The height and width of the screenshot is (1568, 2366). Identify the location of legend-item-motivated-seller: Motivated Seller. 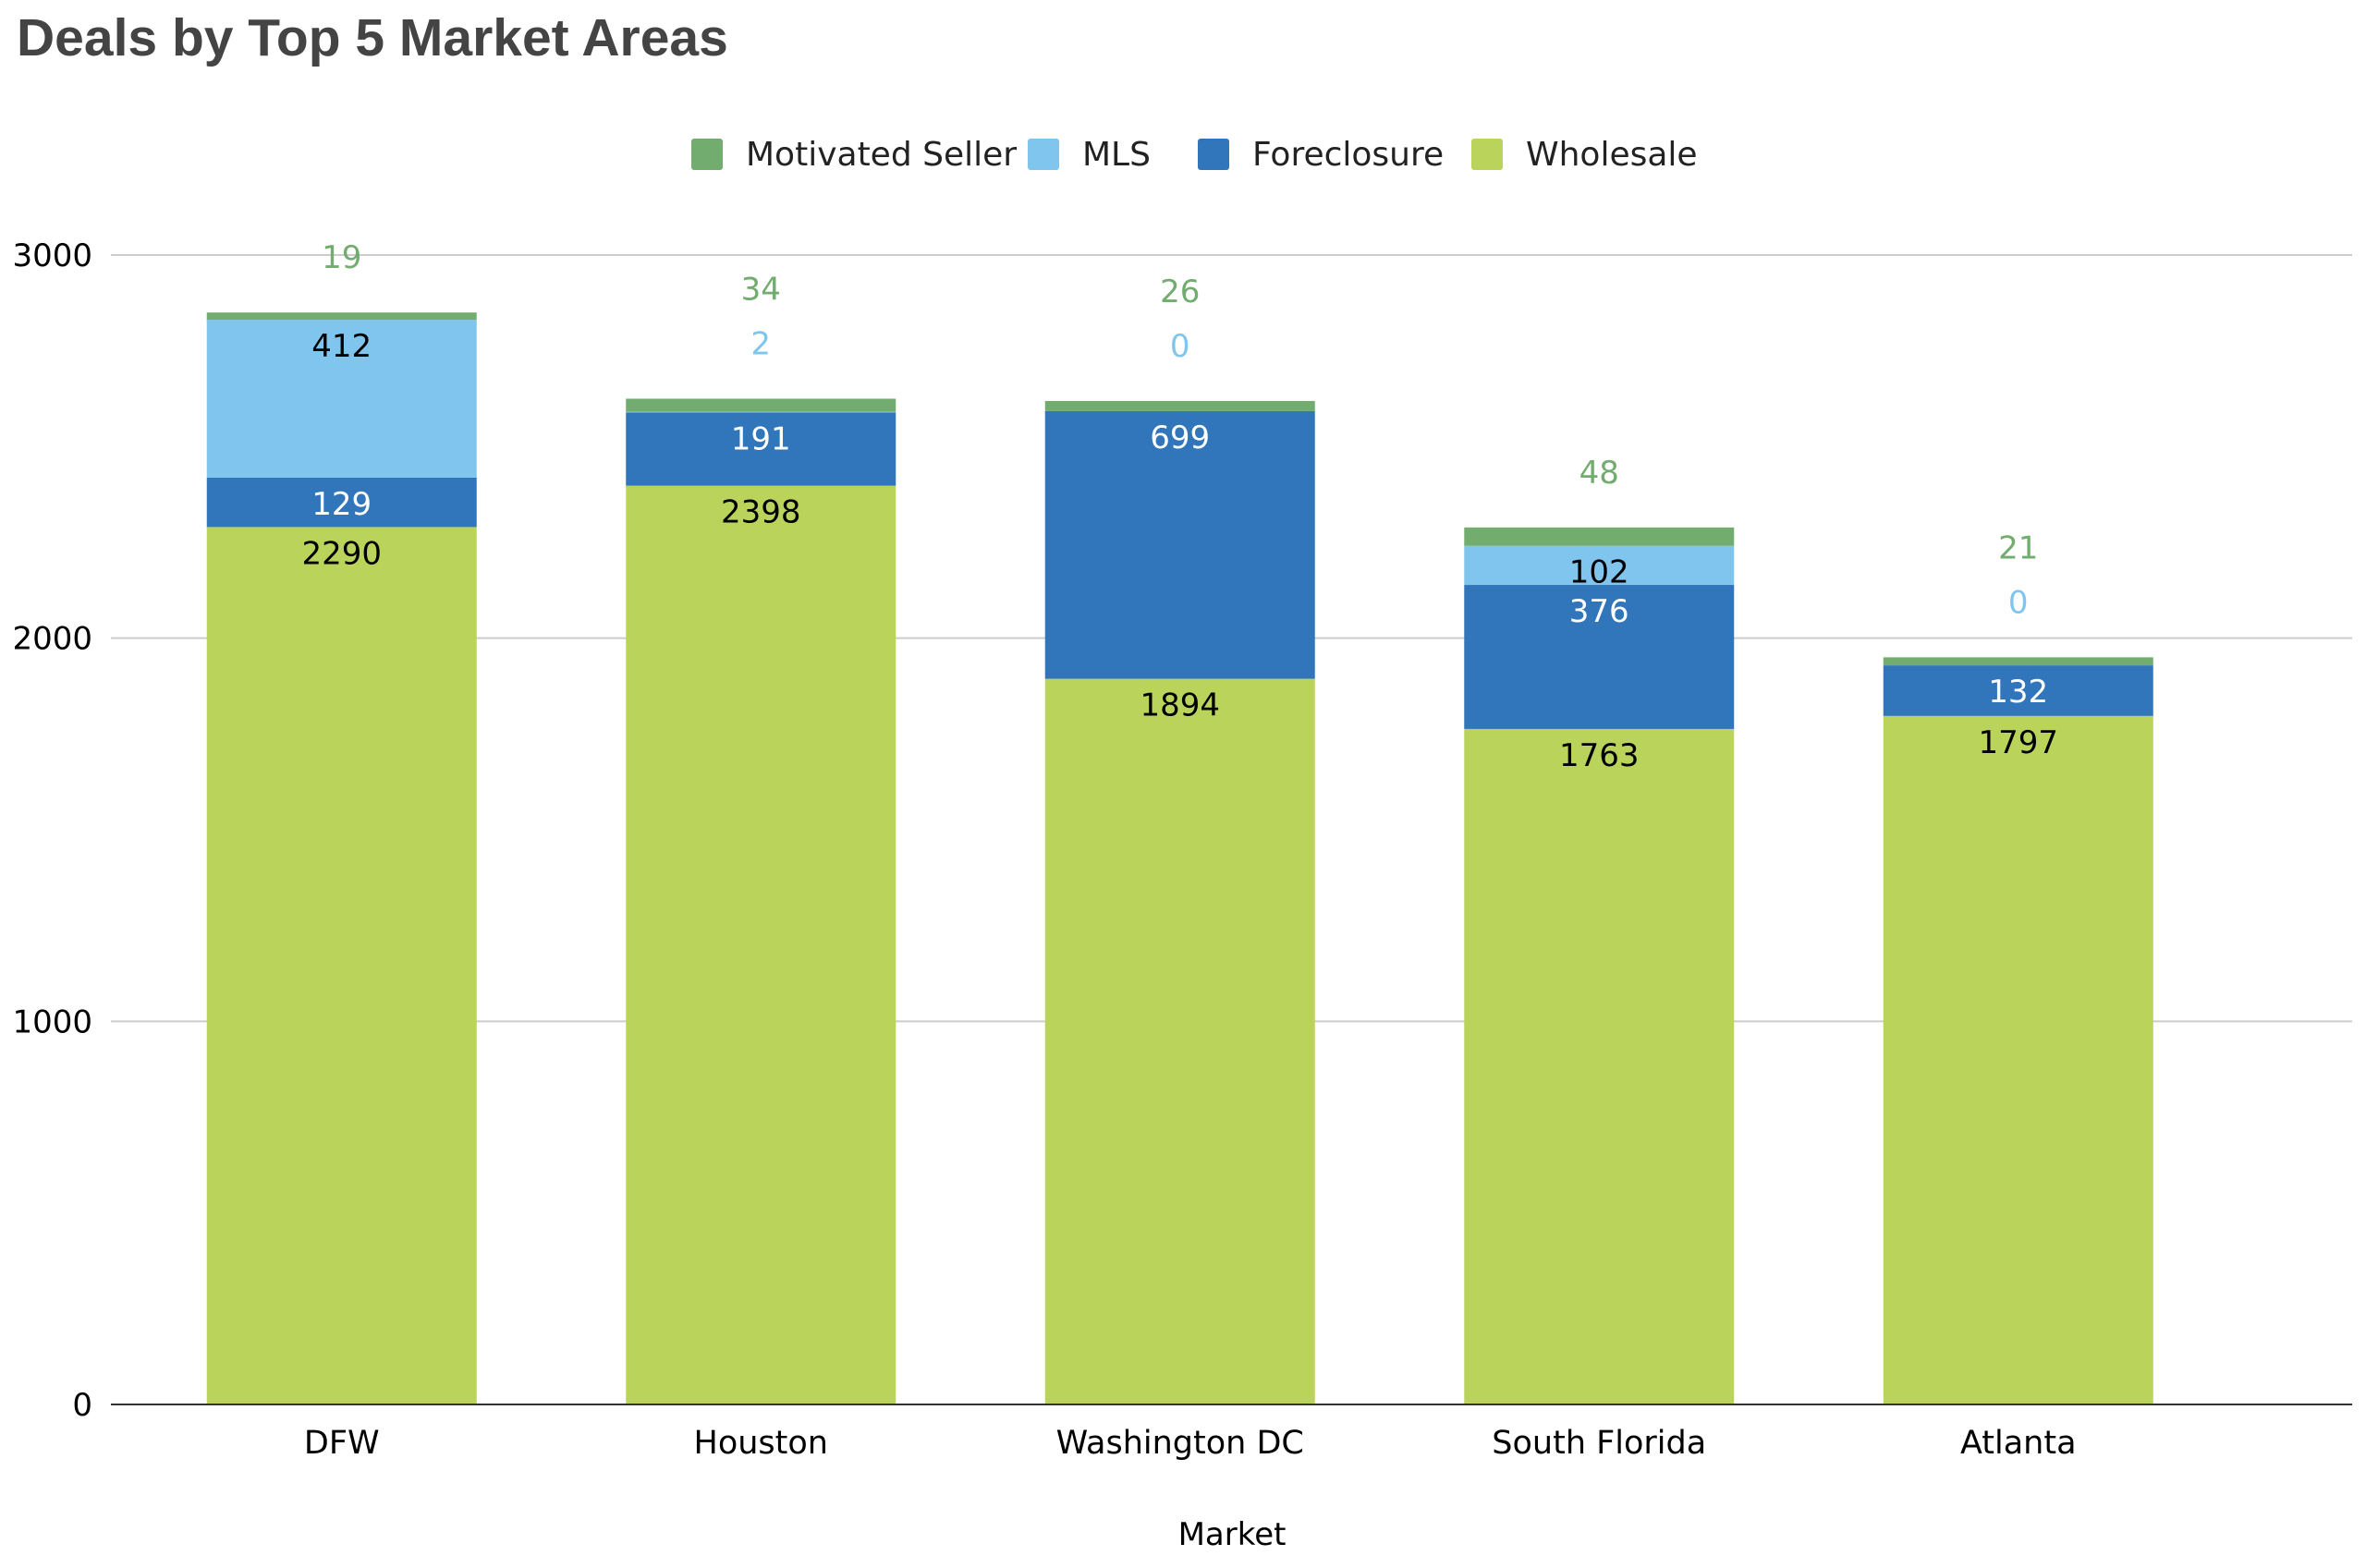
(854, 155).